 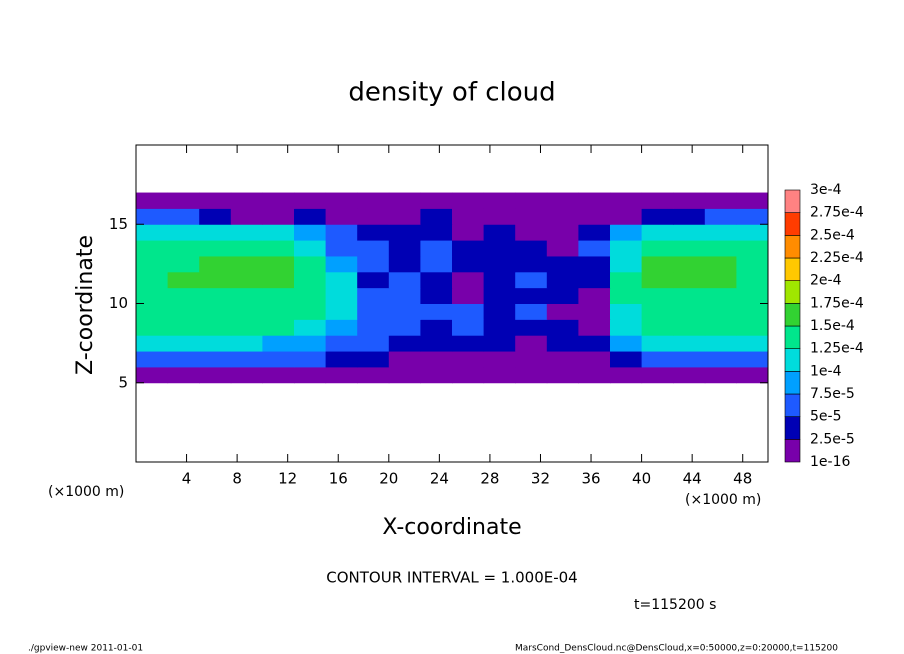 What do you see at coordinates (287, 479) in the screenshot?
I see `x-tick-label: 12` at bounding box center [287, 479].